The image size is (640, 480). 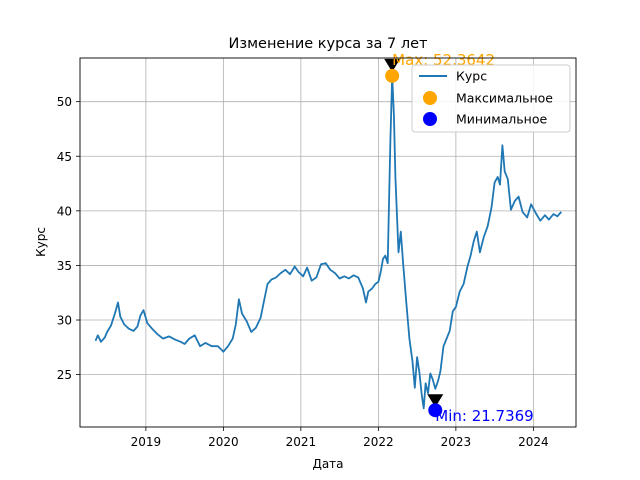 I want to click on x-tick-label: 2021, so click(x=301, y=442).